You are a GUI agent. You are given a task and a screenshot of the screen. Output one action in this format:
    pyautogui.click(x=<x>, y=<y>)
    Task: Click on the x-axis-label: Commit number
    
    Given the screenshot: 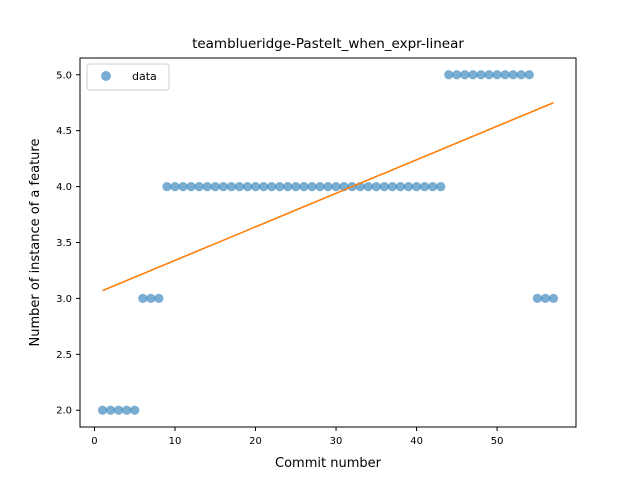 What is the action you would take?
    pyautogui.click(x=328, y=463)
    